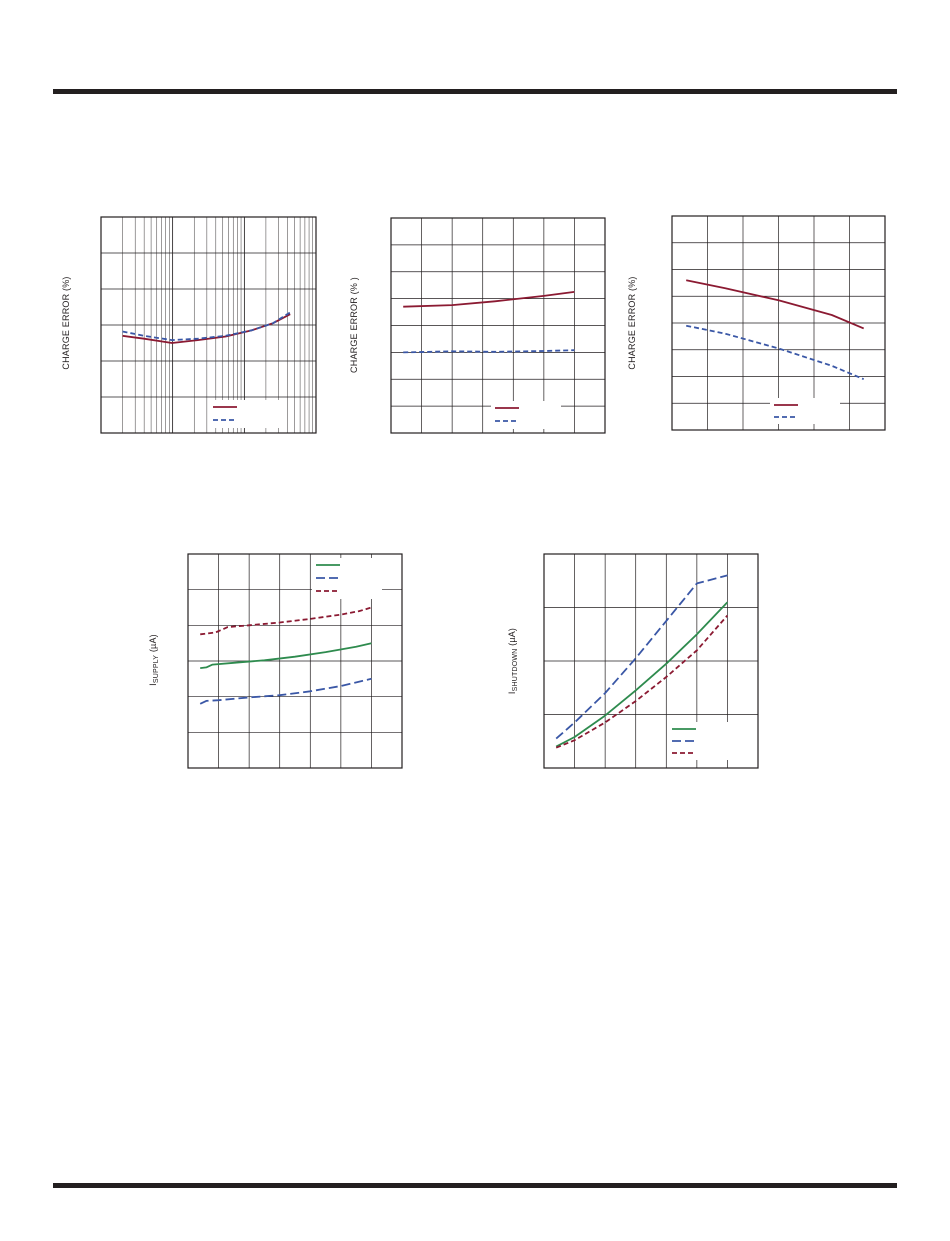 This screenshot has height=1241, width=950. Describe the element at coordinates (632, 323) in the screenshot. I see `chart3-ylabel: CHARGE ERROR (%)` at that location.